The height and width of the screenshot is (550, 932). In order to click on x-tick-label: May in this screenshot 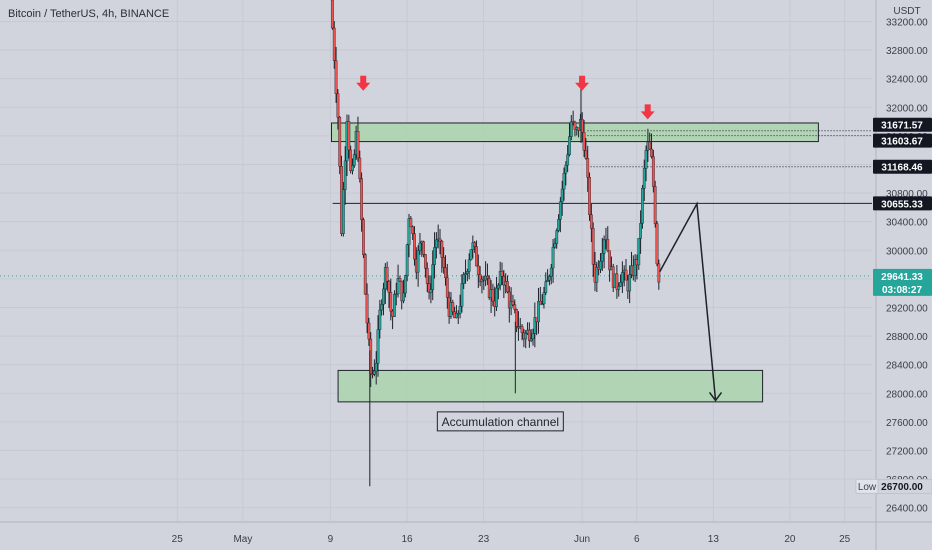, I will do `click(242, 539)`.